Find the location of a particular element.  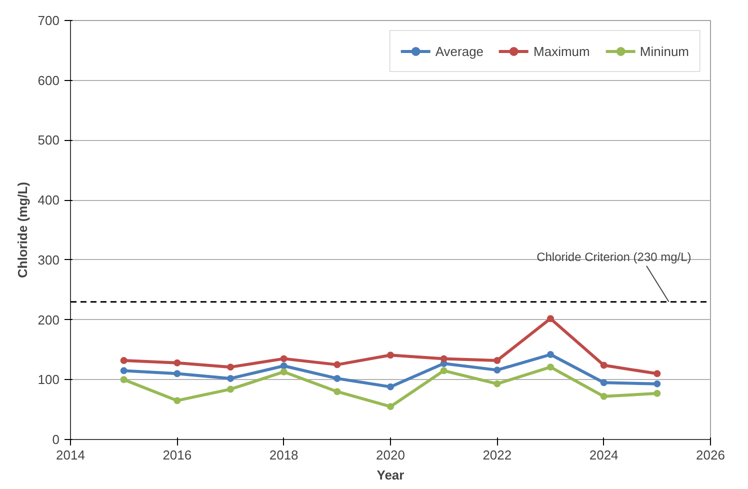

y-tick-label: 300 is located at coordinates (49, 260).